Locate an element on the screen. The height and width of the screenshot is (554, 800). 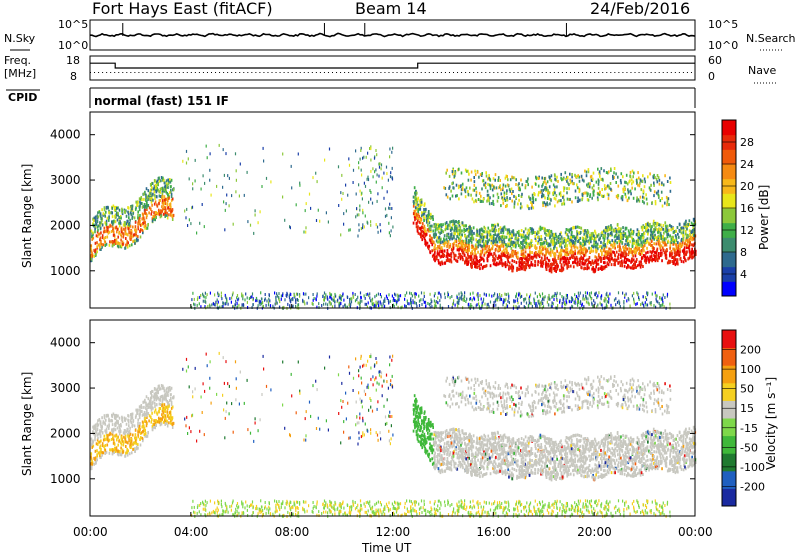
beam-title: Beam 14 is located at coordinates (391, 9).